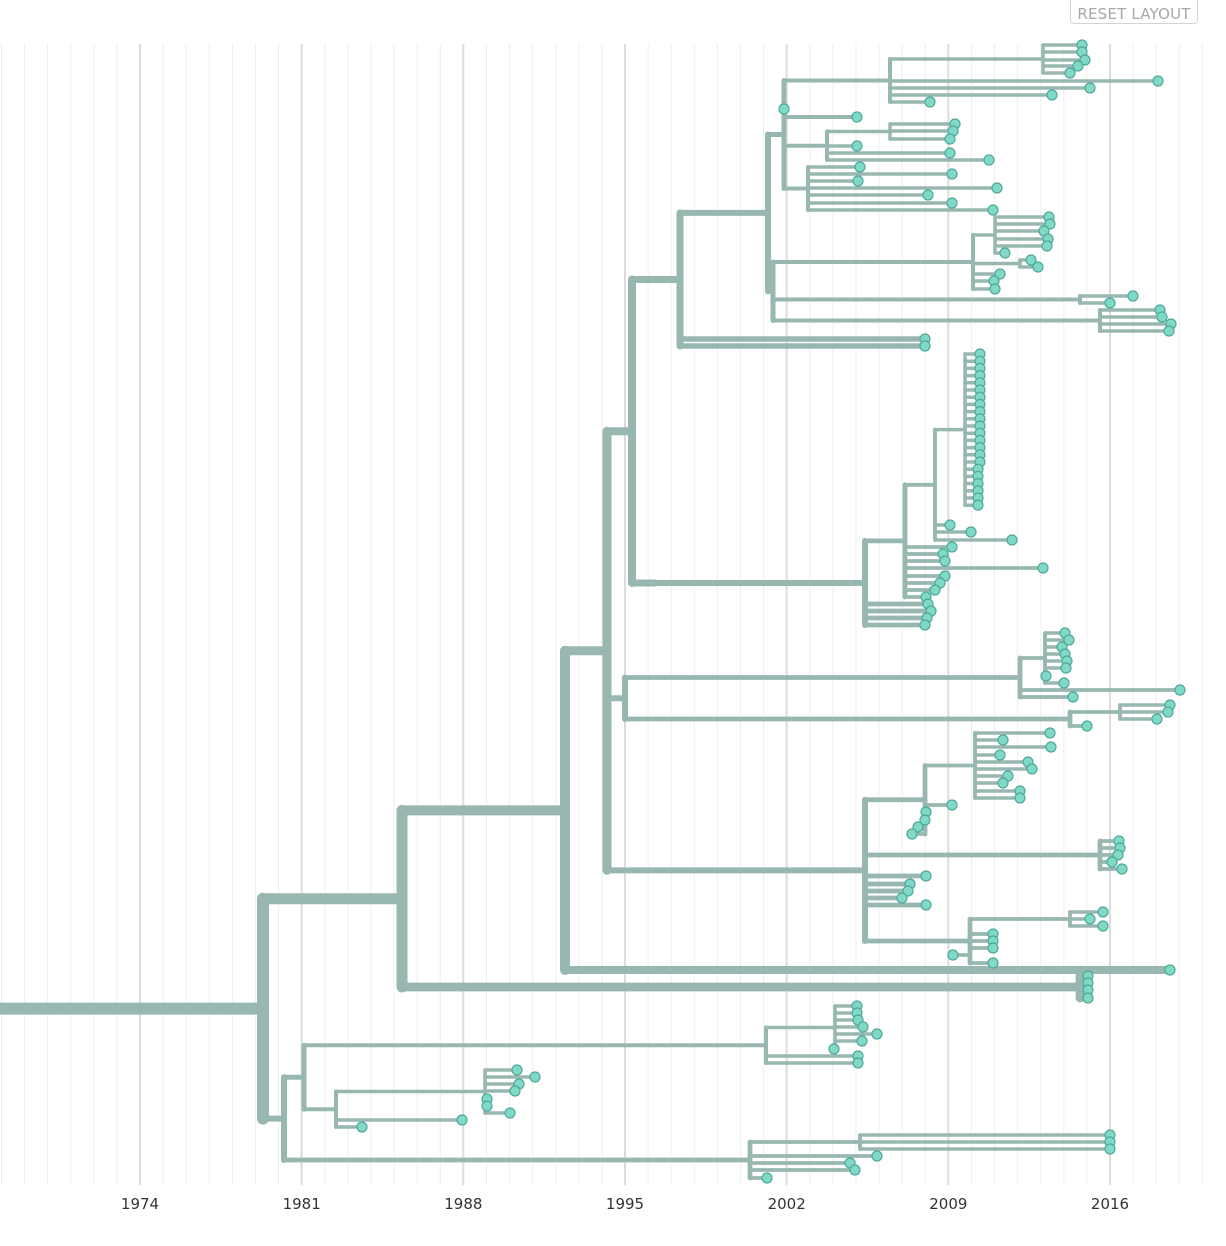  What do you see at coordinates (787, 1204) in the screenshot?
I see `x-tick-label: 2002` at bounding box center [787, 1204].